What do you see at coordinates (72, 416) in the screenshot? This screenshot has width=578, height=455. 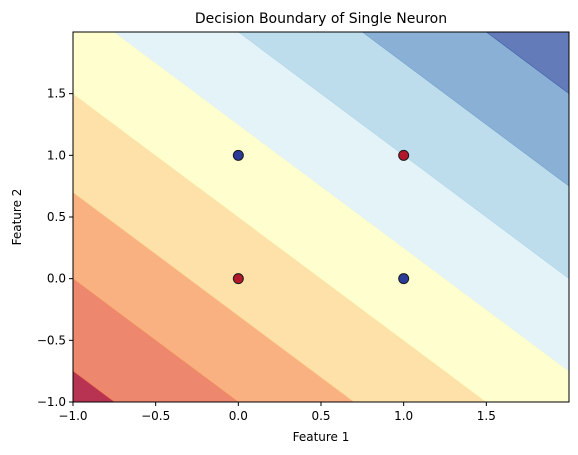 I see `x-tick-label: −1.0` at bounding box center [72, 416].